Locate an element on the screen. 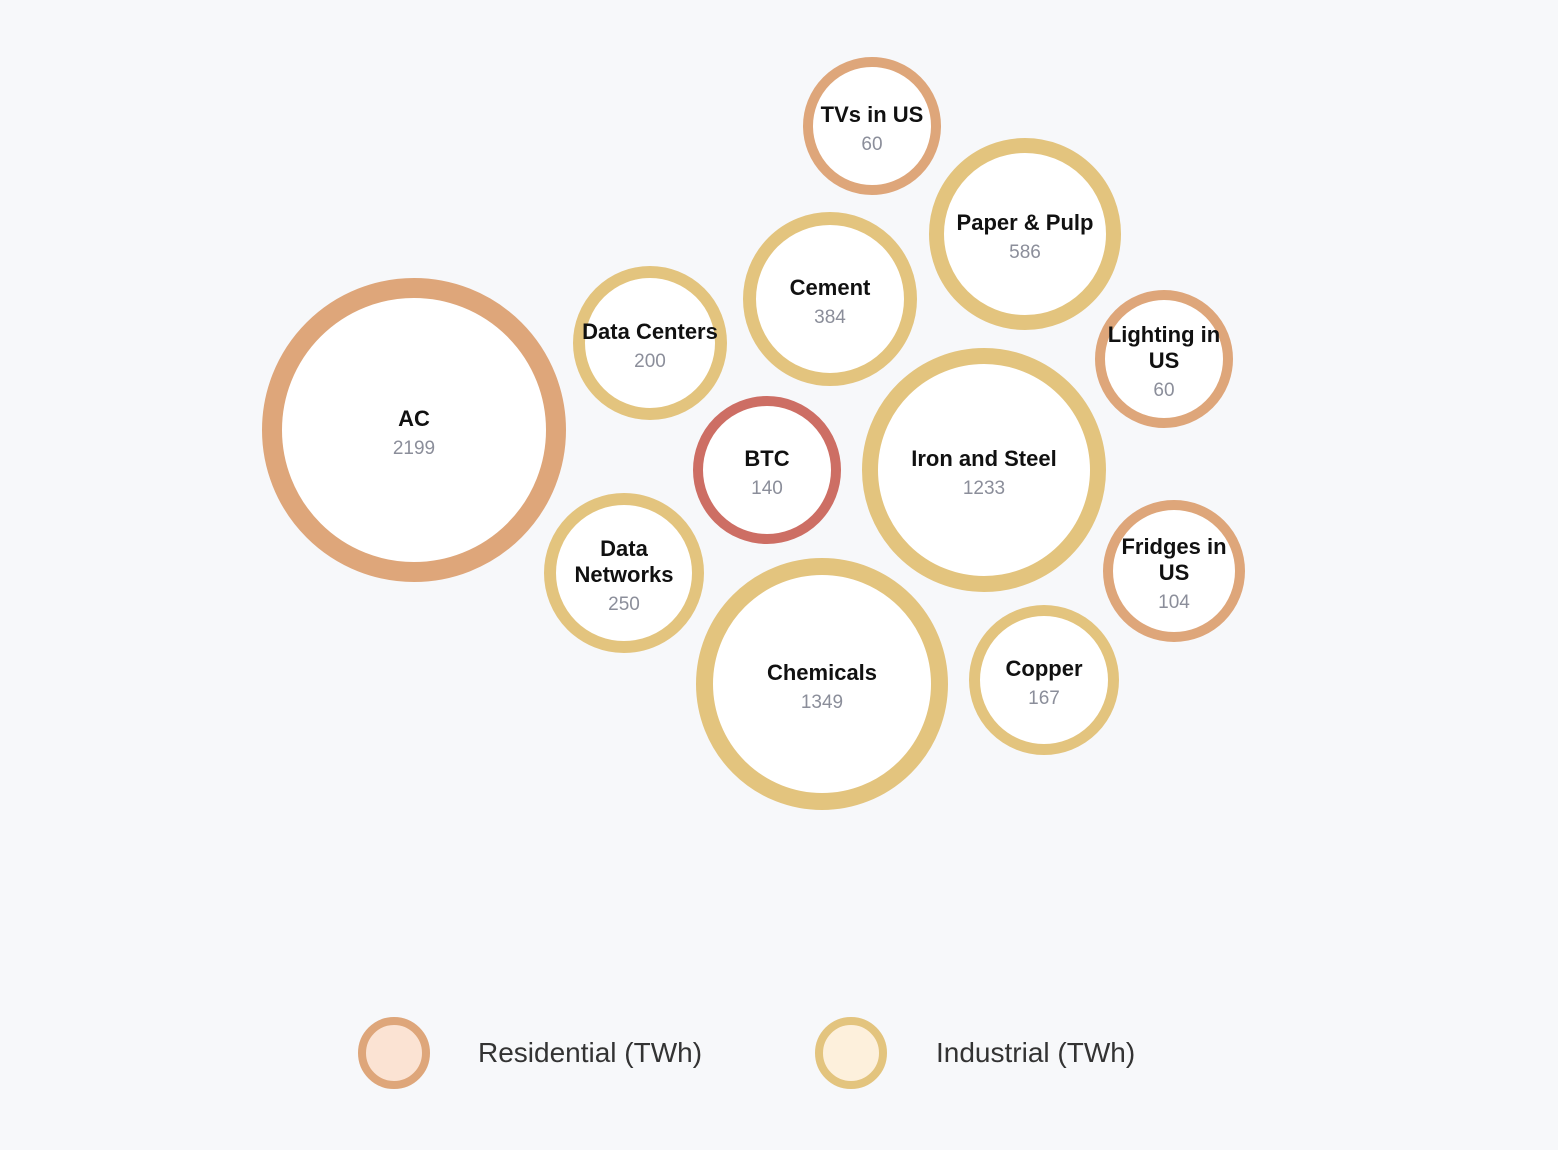 This screenshot has width=1558, height=1150. legend-item-industrial: Industrial (TWh) is located at coordinates (975, 1053).